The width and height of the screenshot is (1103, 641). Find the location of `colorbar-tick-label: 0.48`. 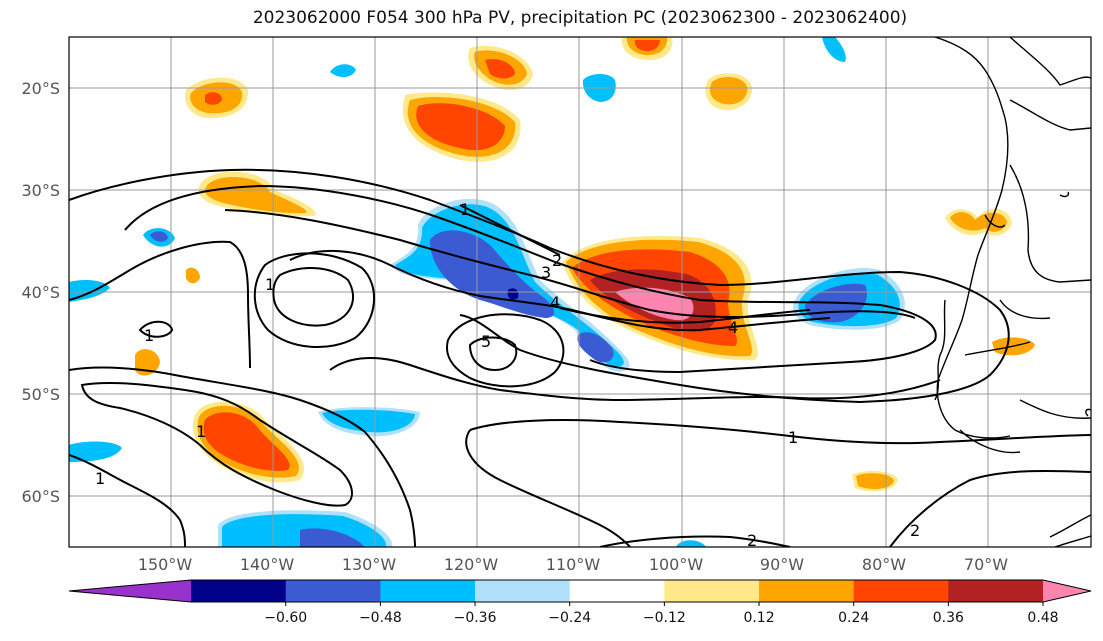

colorbar-tick-label: 0.48 is located at coordinates (1042, 618).